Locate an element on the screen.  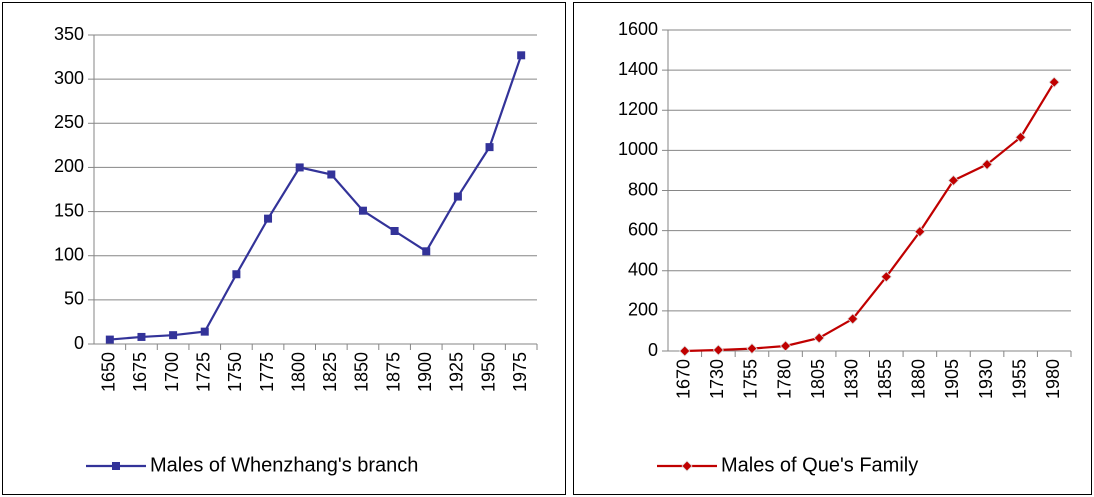
x-tick-label: 1755 is located at coordinates (751, 379).